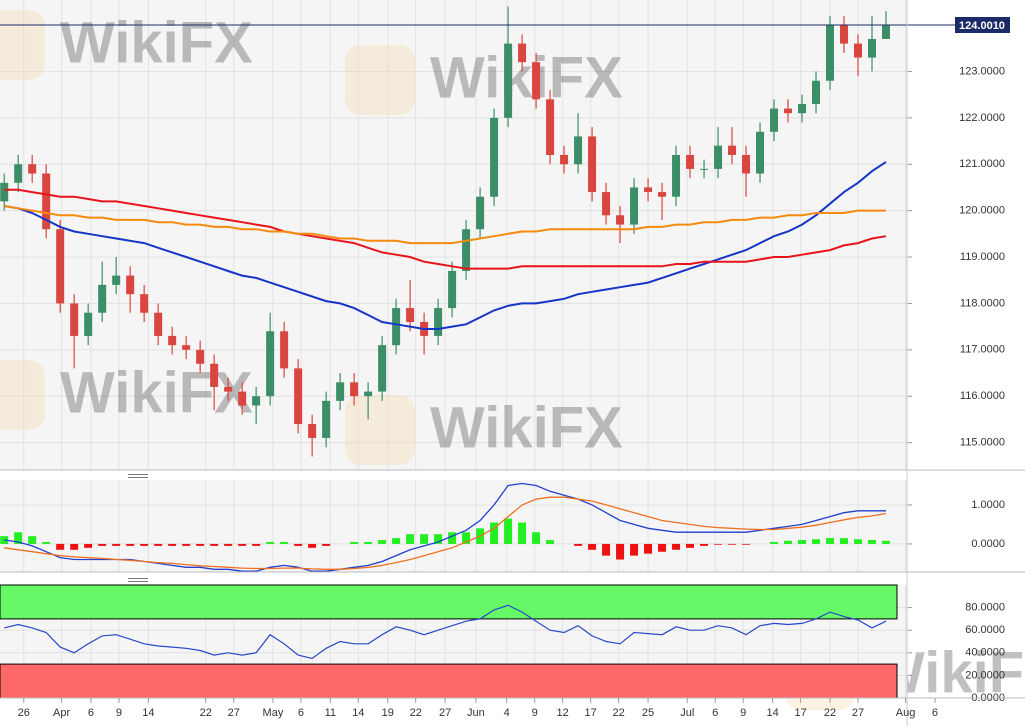  I want to click on y-tick-label: 117.0000, so click(982, 350).